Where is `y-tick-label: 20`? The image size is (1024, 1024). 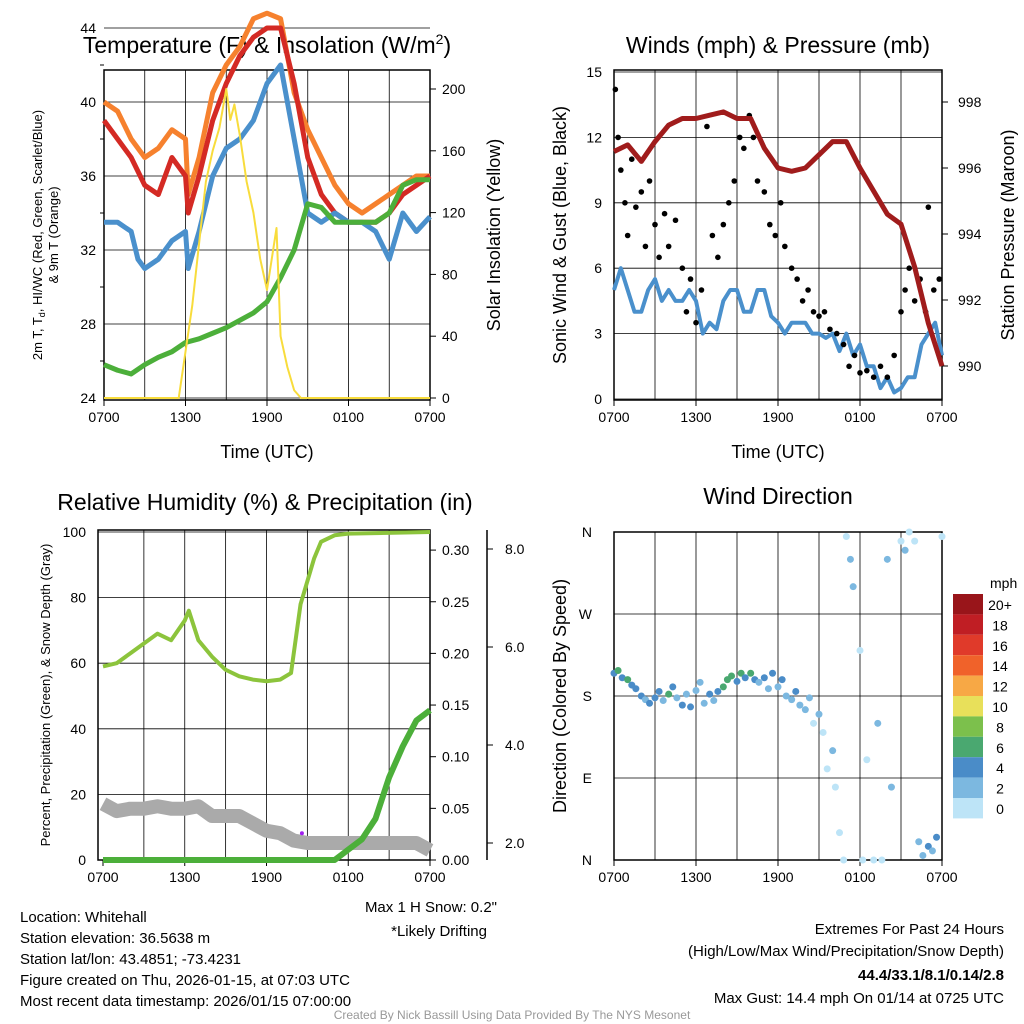
y-tick-label: 20 is located at coordinates (78, 794).